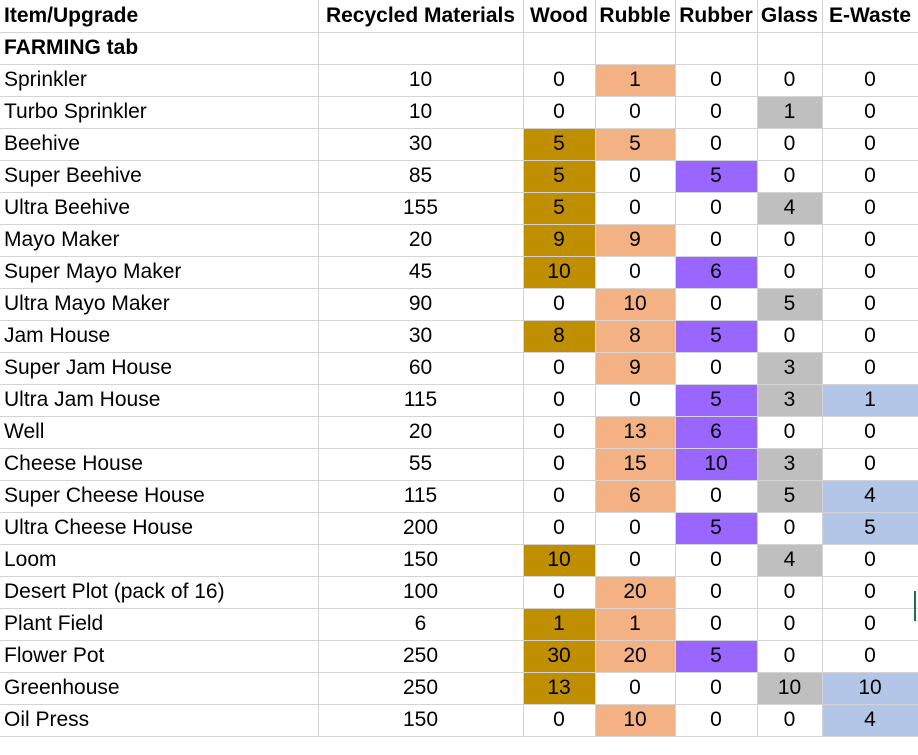 This screenshot has width=918, height=755. What do you see at coordinates (421, 464) in the screenshot?
I see `recycled-cell: 55` at bounding box center [421, 464].